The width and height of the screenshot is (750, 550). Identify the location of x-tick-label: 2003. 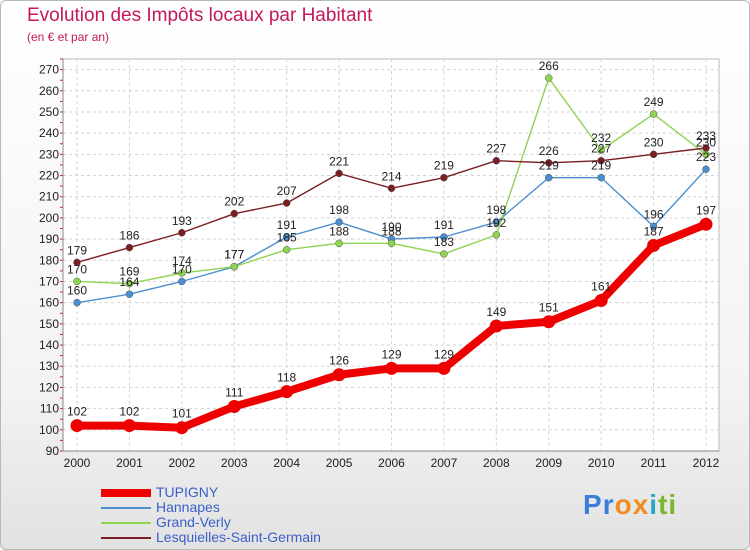
(234, 463).